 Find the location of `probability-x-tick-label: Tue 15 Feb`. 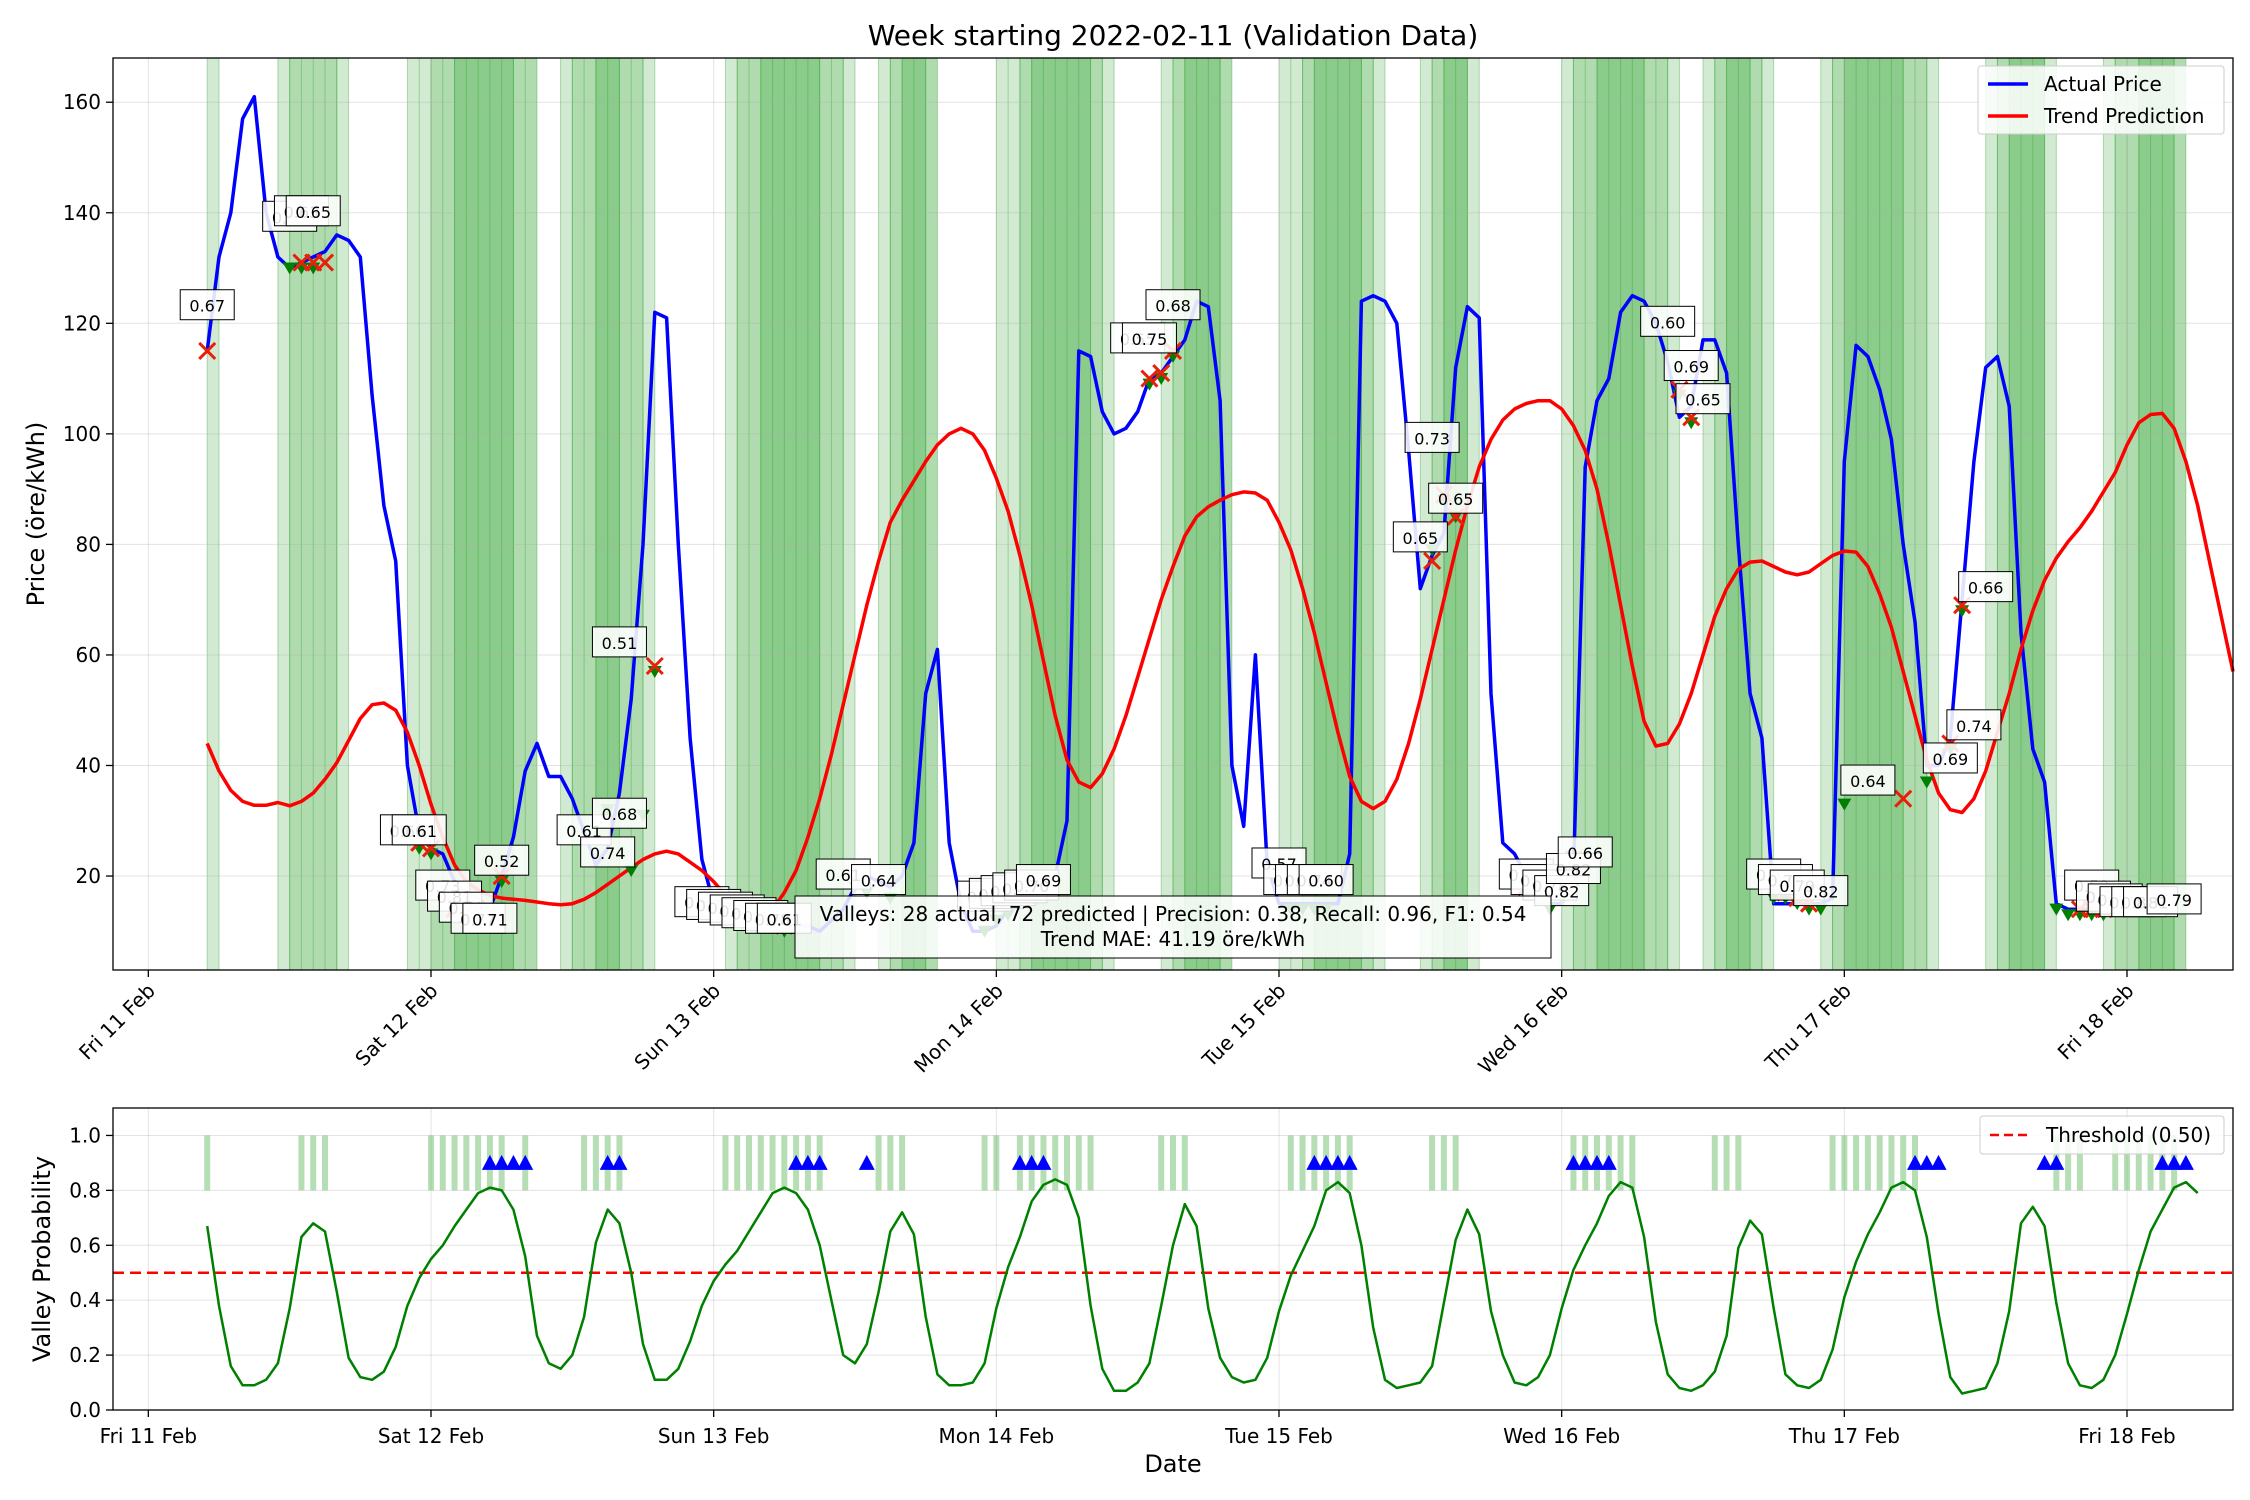

probability-x-tick-label: Tue 15 Feb is located at coordinates (1278, 1436).